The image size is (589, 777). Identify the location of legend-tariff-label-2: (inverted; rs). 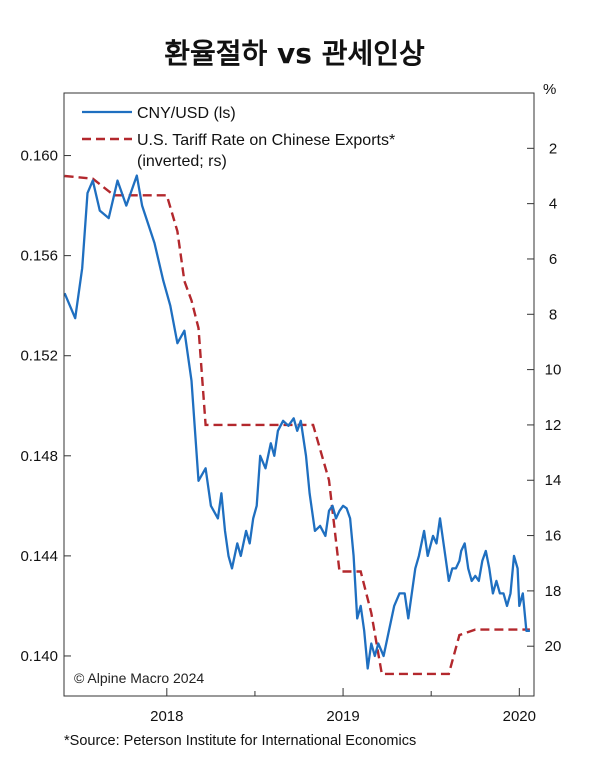
(182, 161).